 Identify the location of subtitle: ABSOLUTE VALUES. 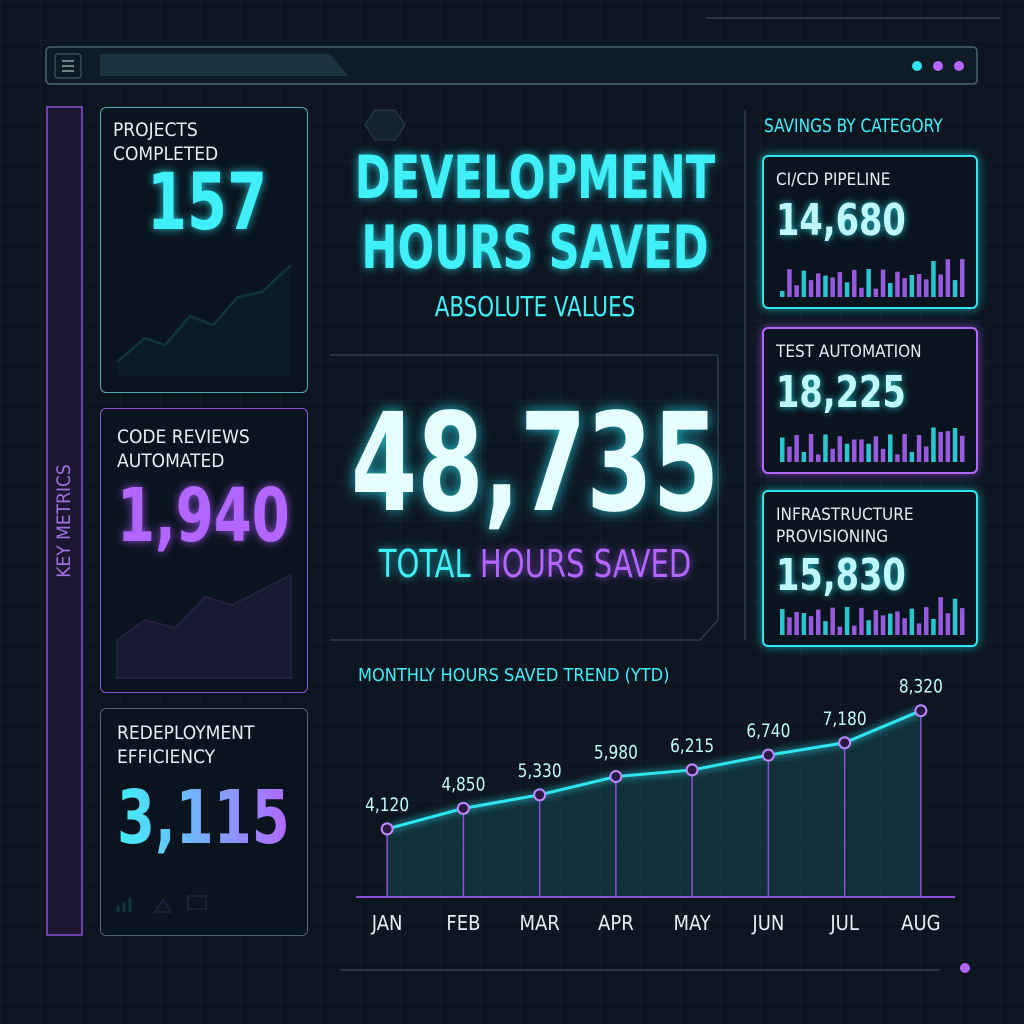
(535, 306).